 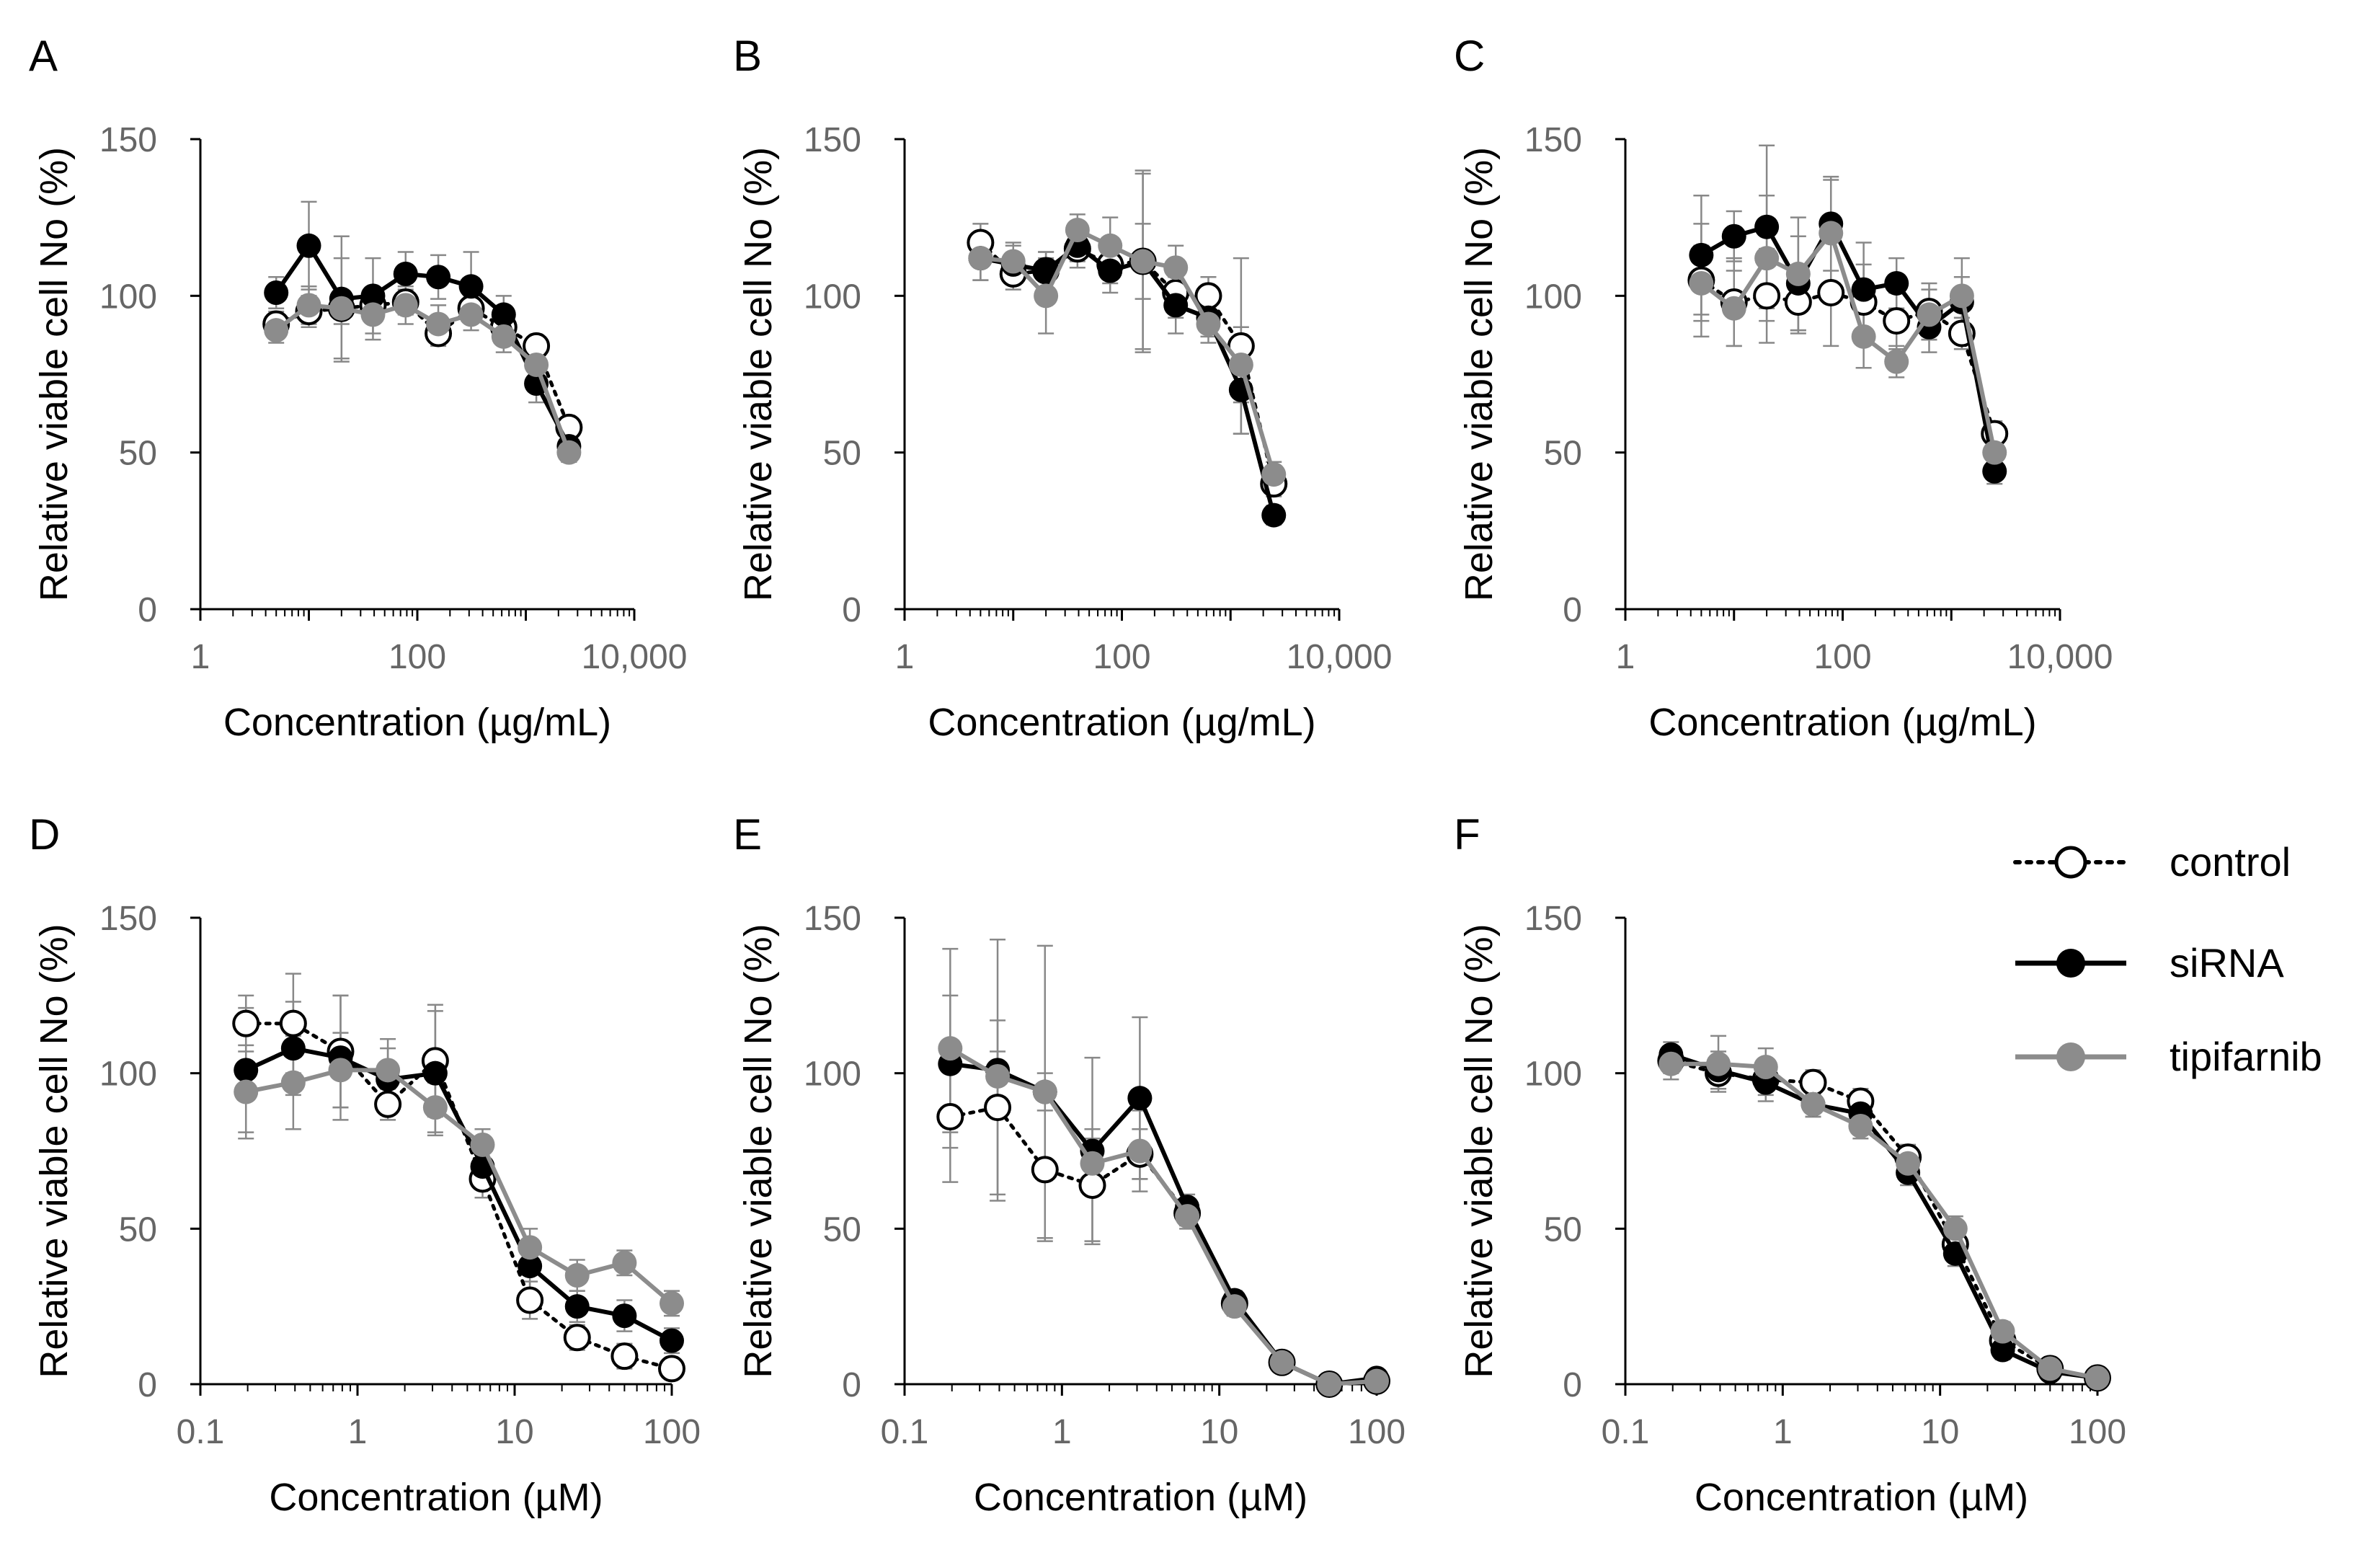 What do you see at coordinates (1861, 1497) in the screenshot?
I see `x-axis-label: Concentration (µM)` at bounding box center [1861, 1497].